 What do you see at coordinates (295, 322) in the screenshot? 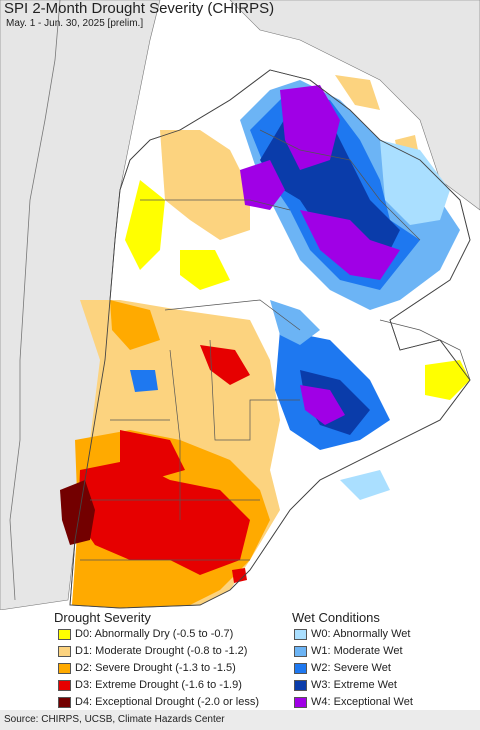
I see `w1-east` at bounding box center [295, 322].